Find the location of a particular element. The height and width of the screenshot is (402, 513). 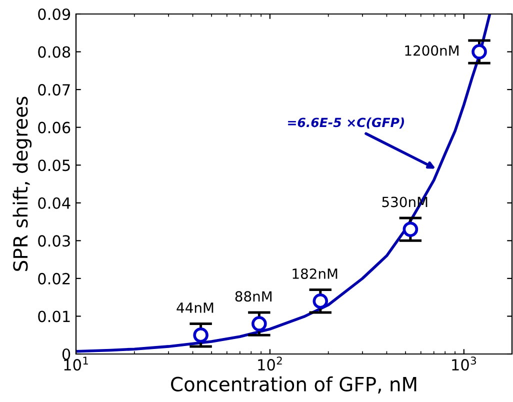

y-tick-label: 0 is located at coordinates (66, 354).